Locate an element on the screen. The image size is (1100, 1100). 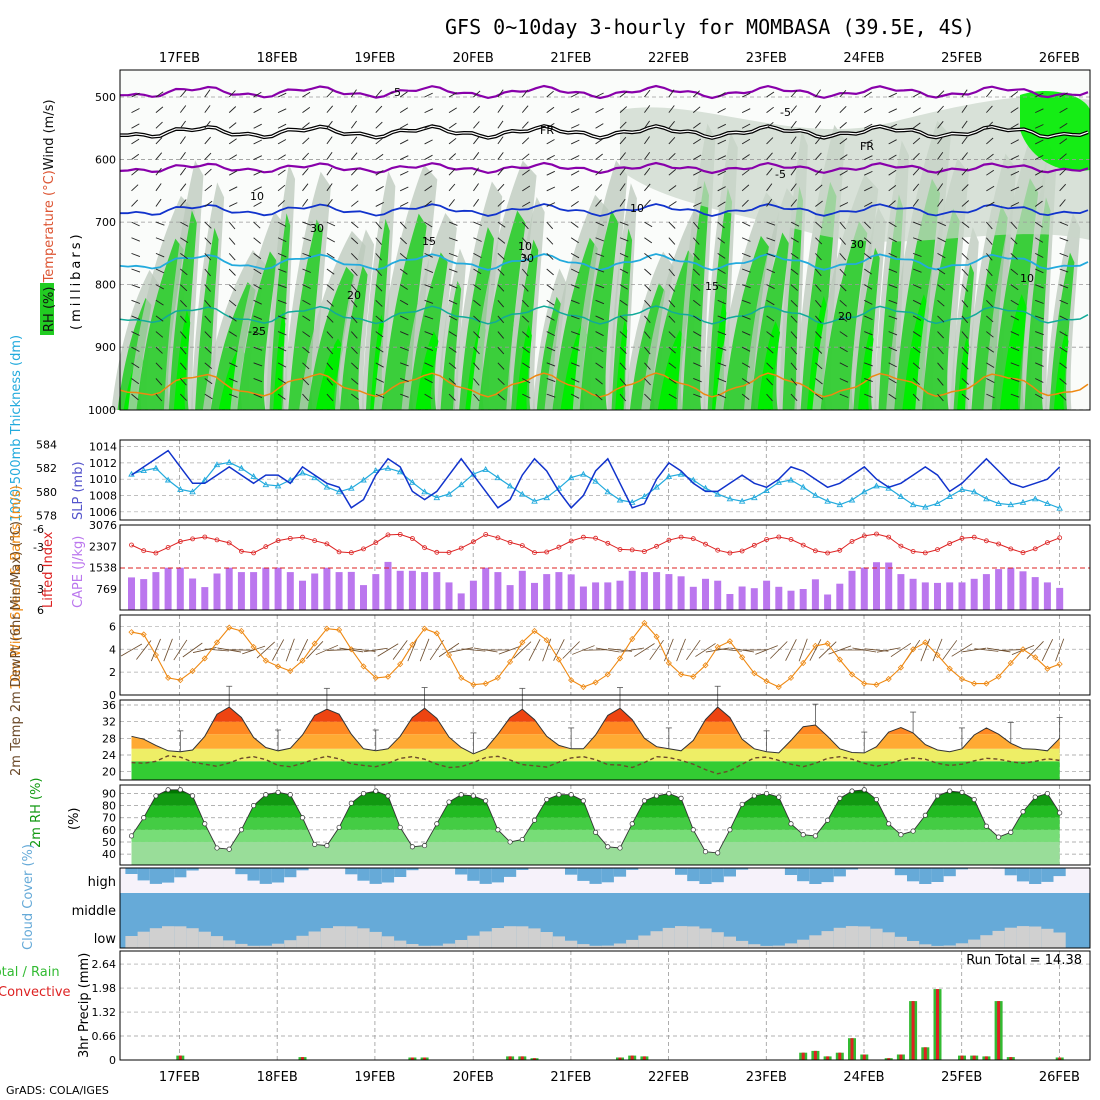
precip-tick: 0 is located at coordinates (112, 1060).